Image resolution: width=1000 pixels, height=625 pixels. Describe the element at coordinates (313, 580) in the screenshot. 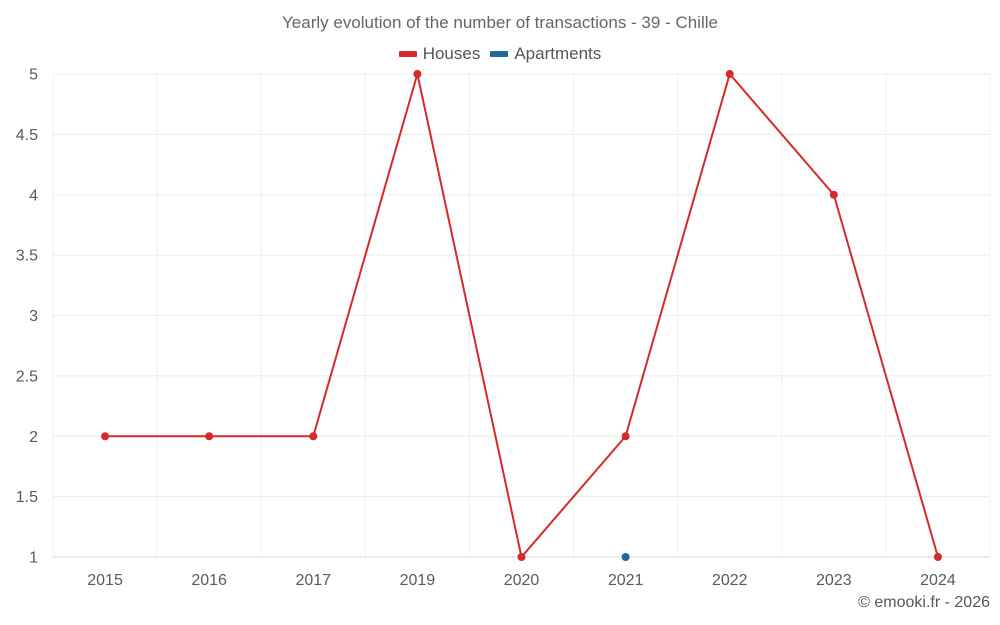

I see `x-tick-label: 2017` at that location.